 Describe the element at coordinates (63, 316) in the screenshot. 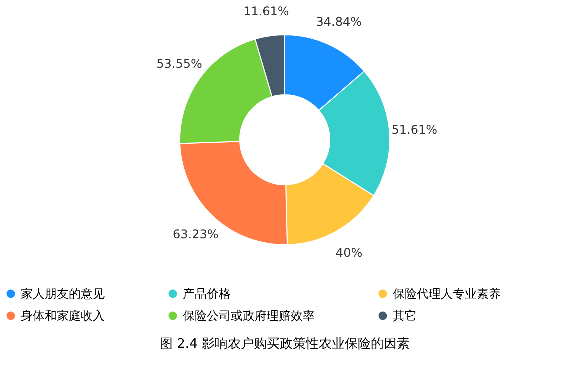

I see `legend-label: 身体和家庭收入` at that location.